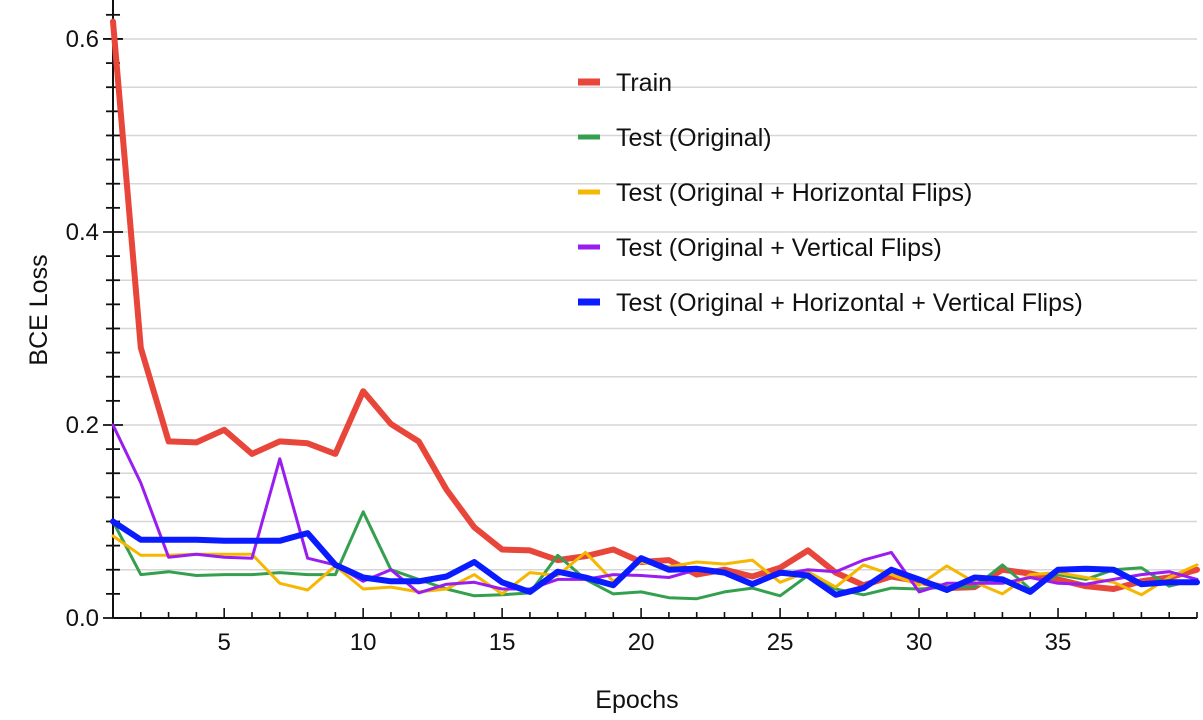 The width and height of the screenshot is (1203, 720). What do you see at coordinates (223, 642) in the screenshot?
I see `x-tick-label: 5` at bounding box center [223, 642].